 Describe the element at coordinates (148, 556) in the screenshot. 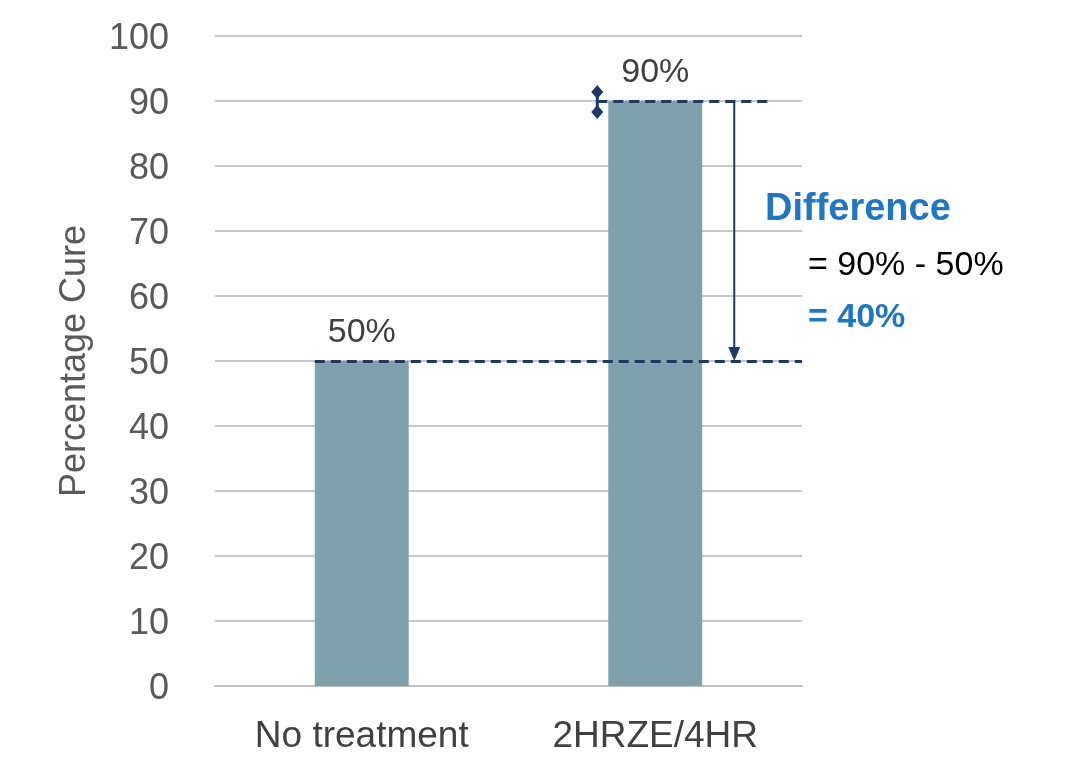

I see `y-tick-label: 20` at that location.